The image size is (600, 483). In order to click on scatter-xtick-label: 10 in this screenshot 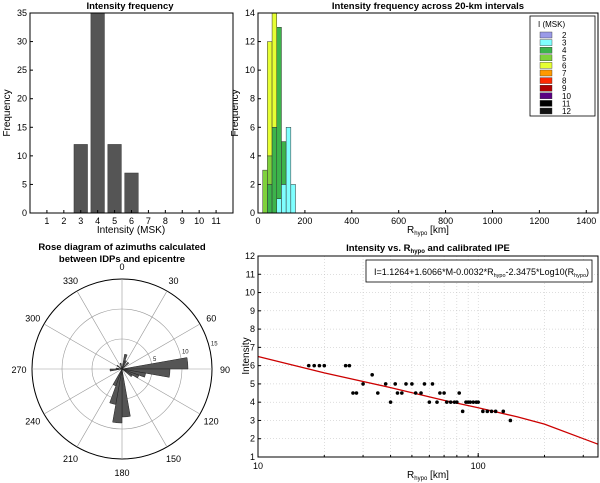, I will do `click(258, 466)`.